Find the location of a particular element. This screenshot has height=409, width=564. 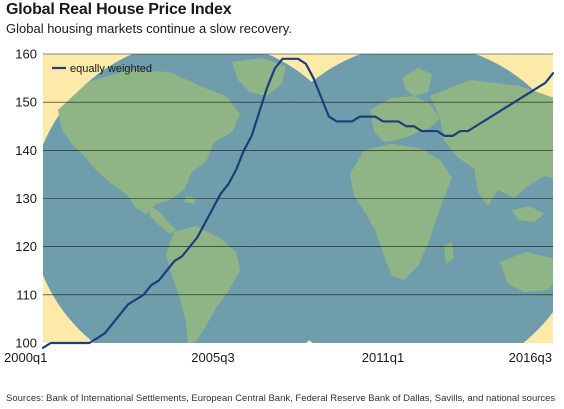

x-axis-ticks: 2000q1 2005q3 2011q1 2016q3 is located at coordinates (278, 357).